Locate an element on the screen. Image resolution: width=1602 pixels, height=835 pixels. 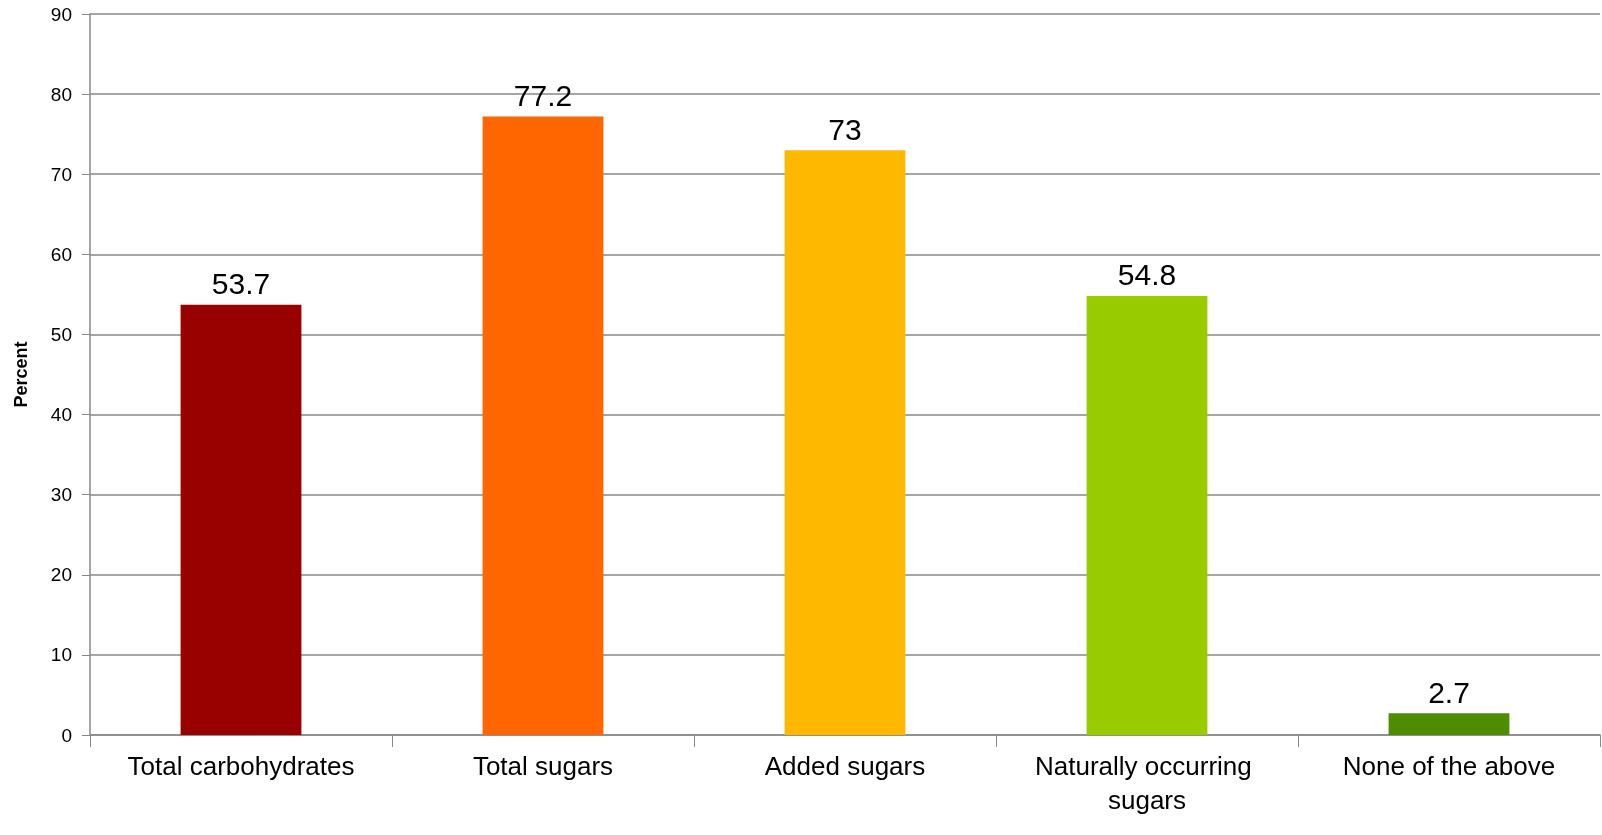
data-label: 53.7 is located at coordinates (241, 284).